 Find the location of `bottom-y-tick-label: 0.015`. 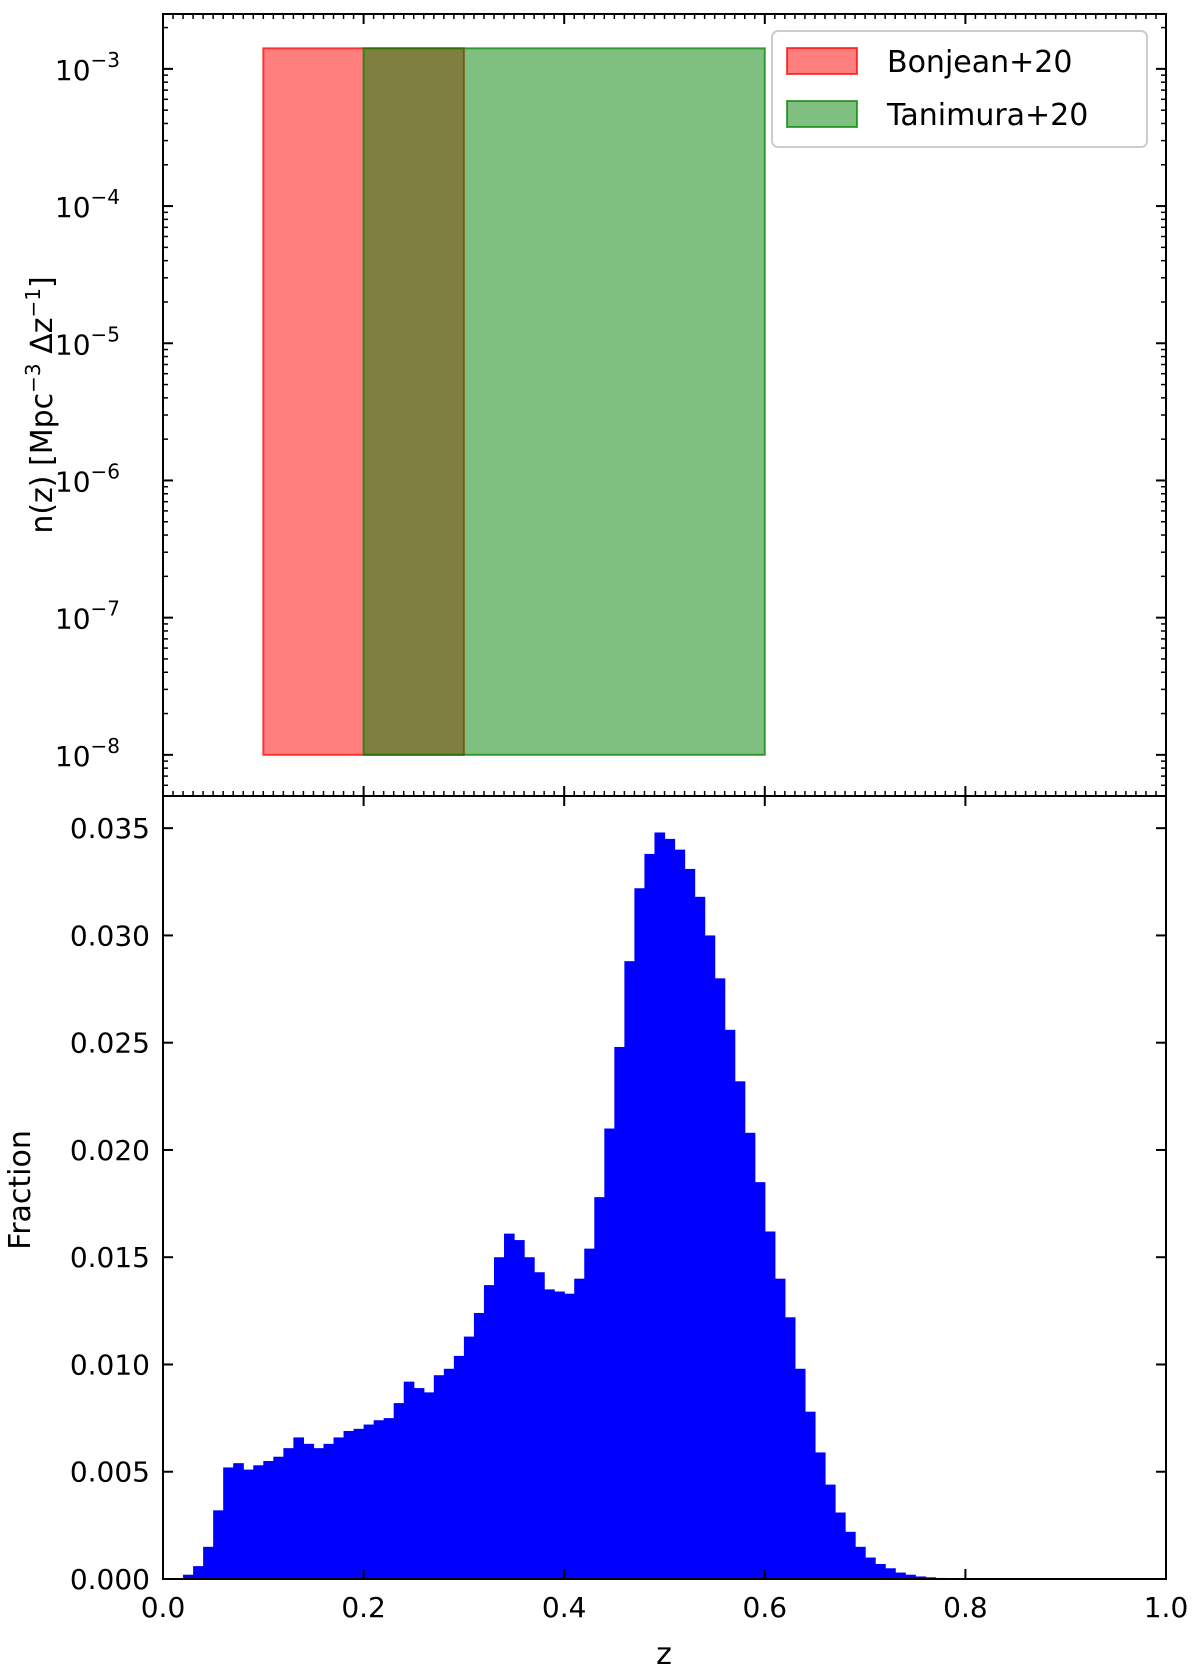

bottom-y-tick-label: 0.015 is located at coordinates (110, 1257).